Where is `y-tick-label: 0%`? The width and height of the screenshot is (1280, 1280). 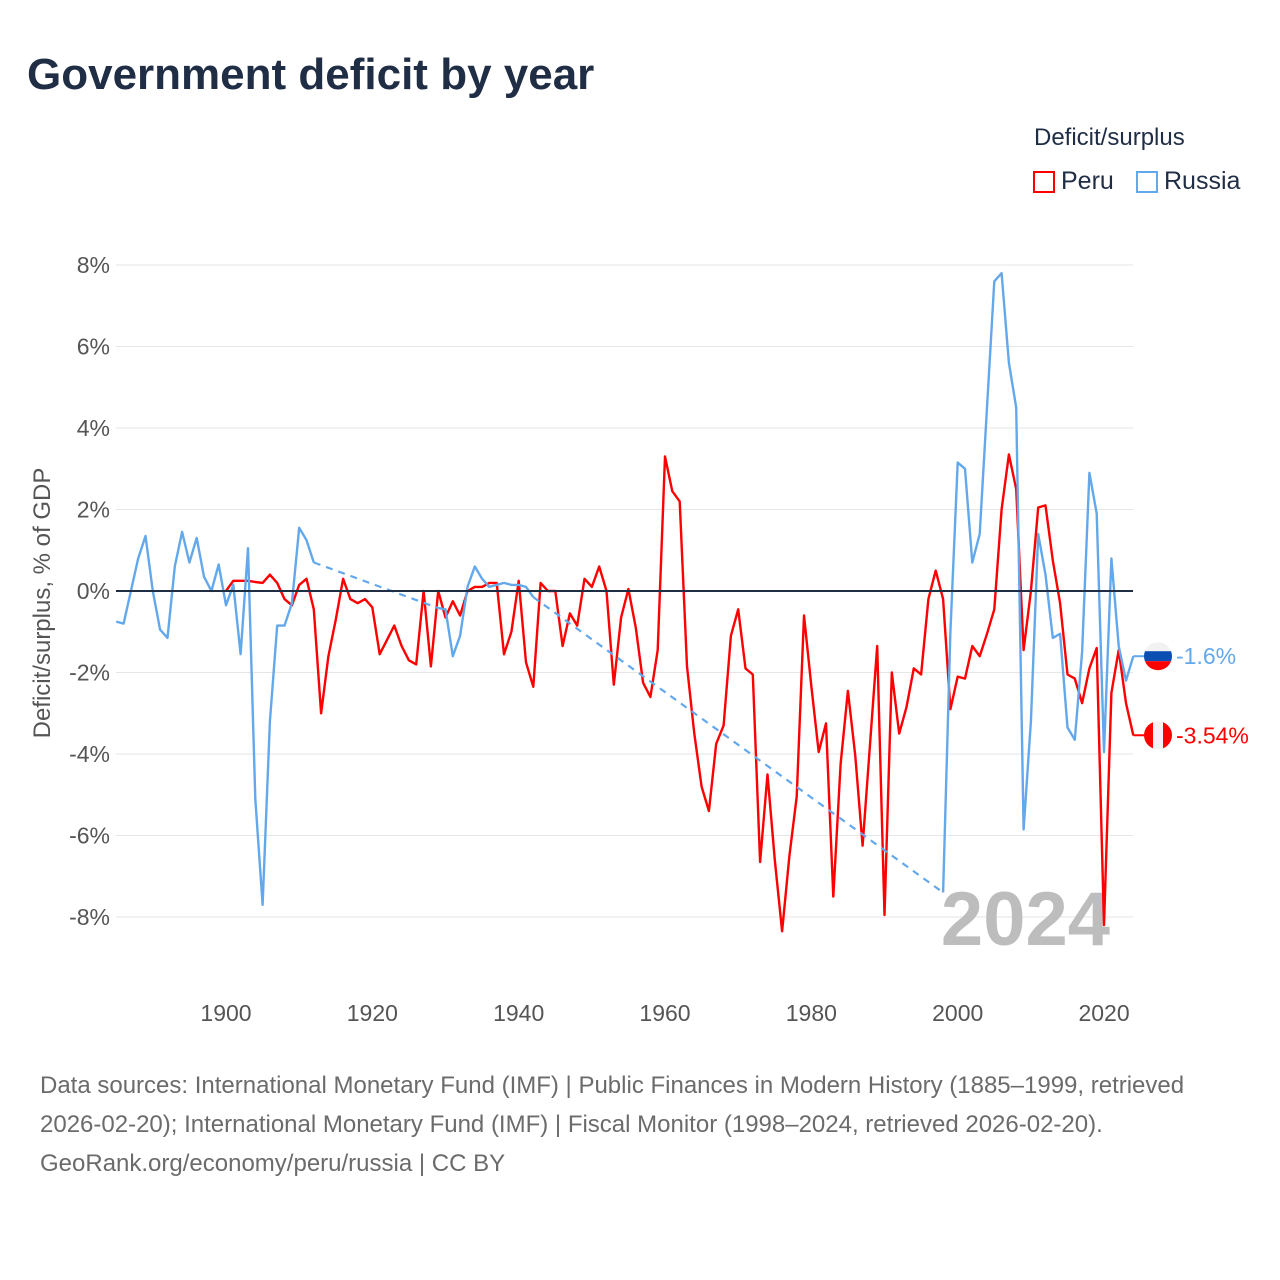
y-tick-label: 0% is located at coordinates (93, 591).